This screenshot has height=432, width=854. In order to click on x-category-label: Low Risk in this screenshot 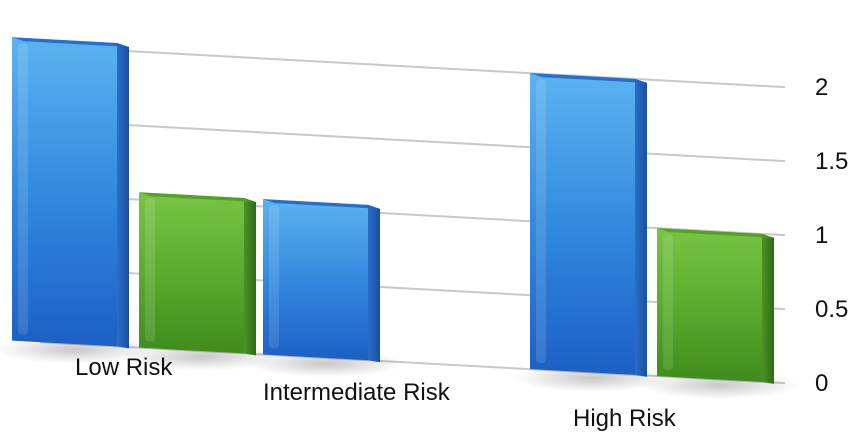, I will do `click(124, 367)`.